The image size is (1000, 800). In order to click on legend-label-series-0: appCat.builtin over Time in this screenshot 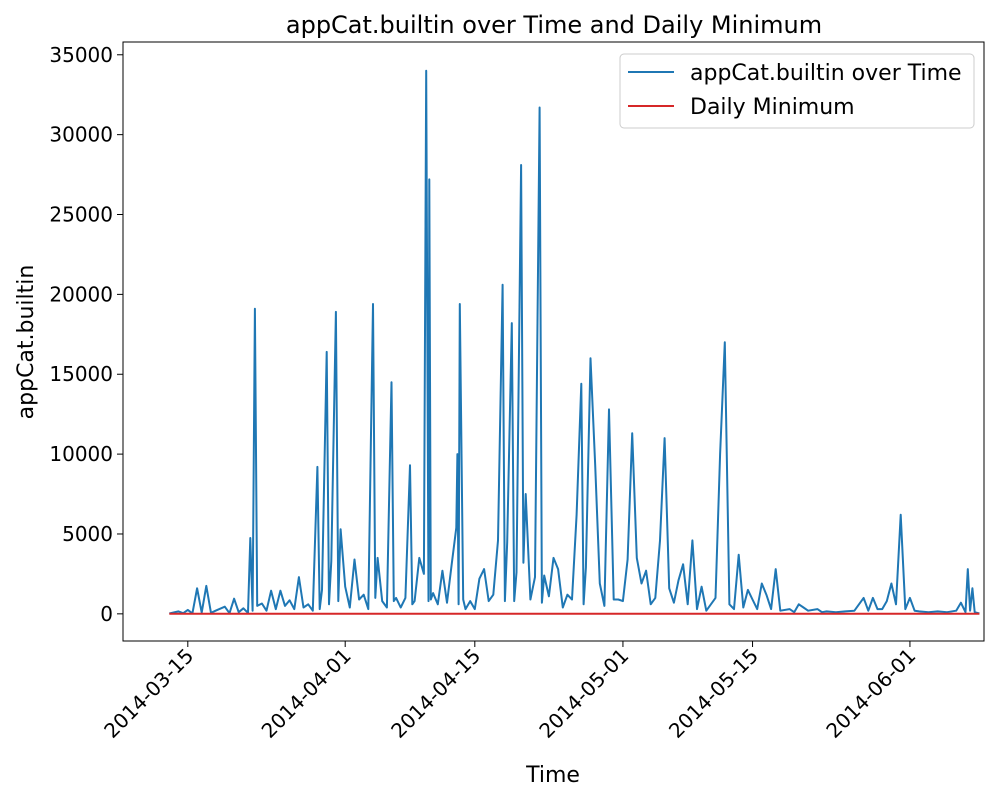, I will do `click(826, 73)`.